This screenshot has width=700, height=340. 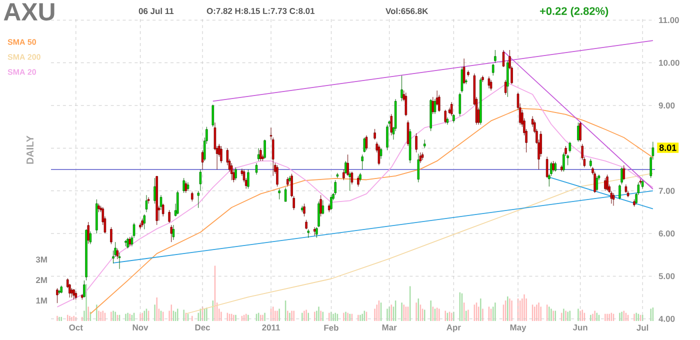 I want to click on x-tick-label: 2011, so click(x=271, y=327).